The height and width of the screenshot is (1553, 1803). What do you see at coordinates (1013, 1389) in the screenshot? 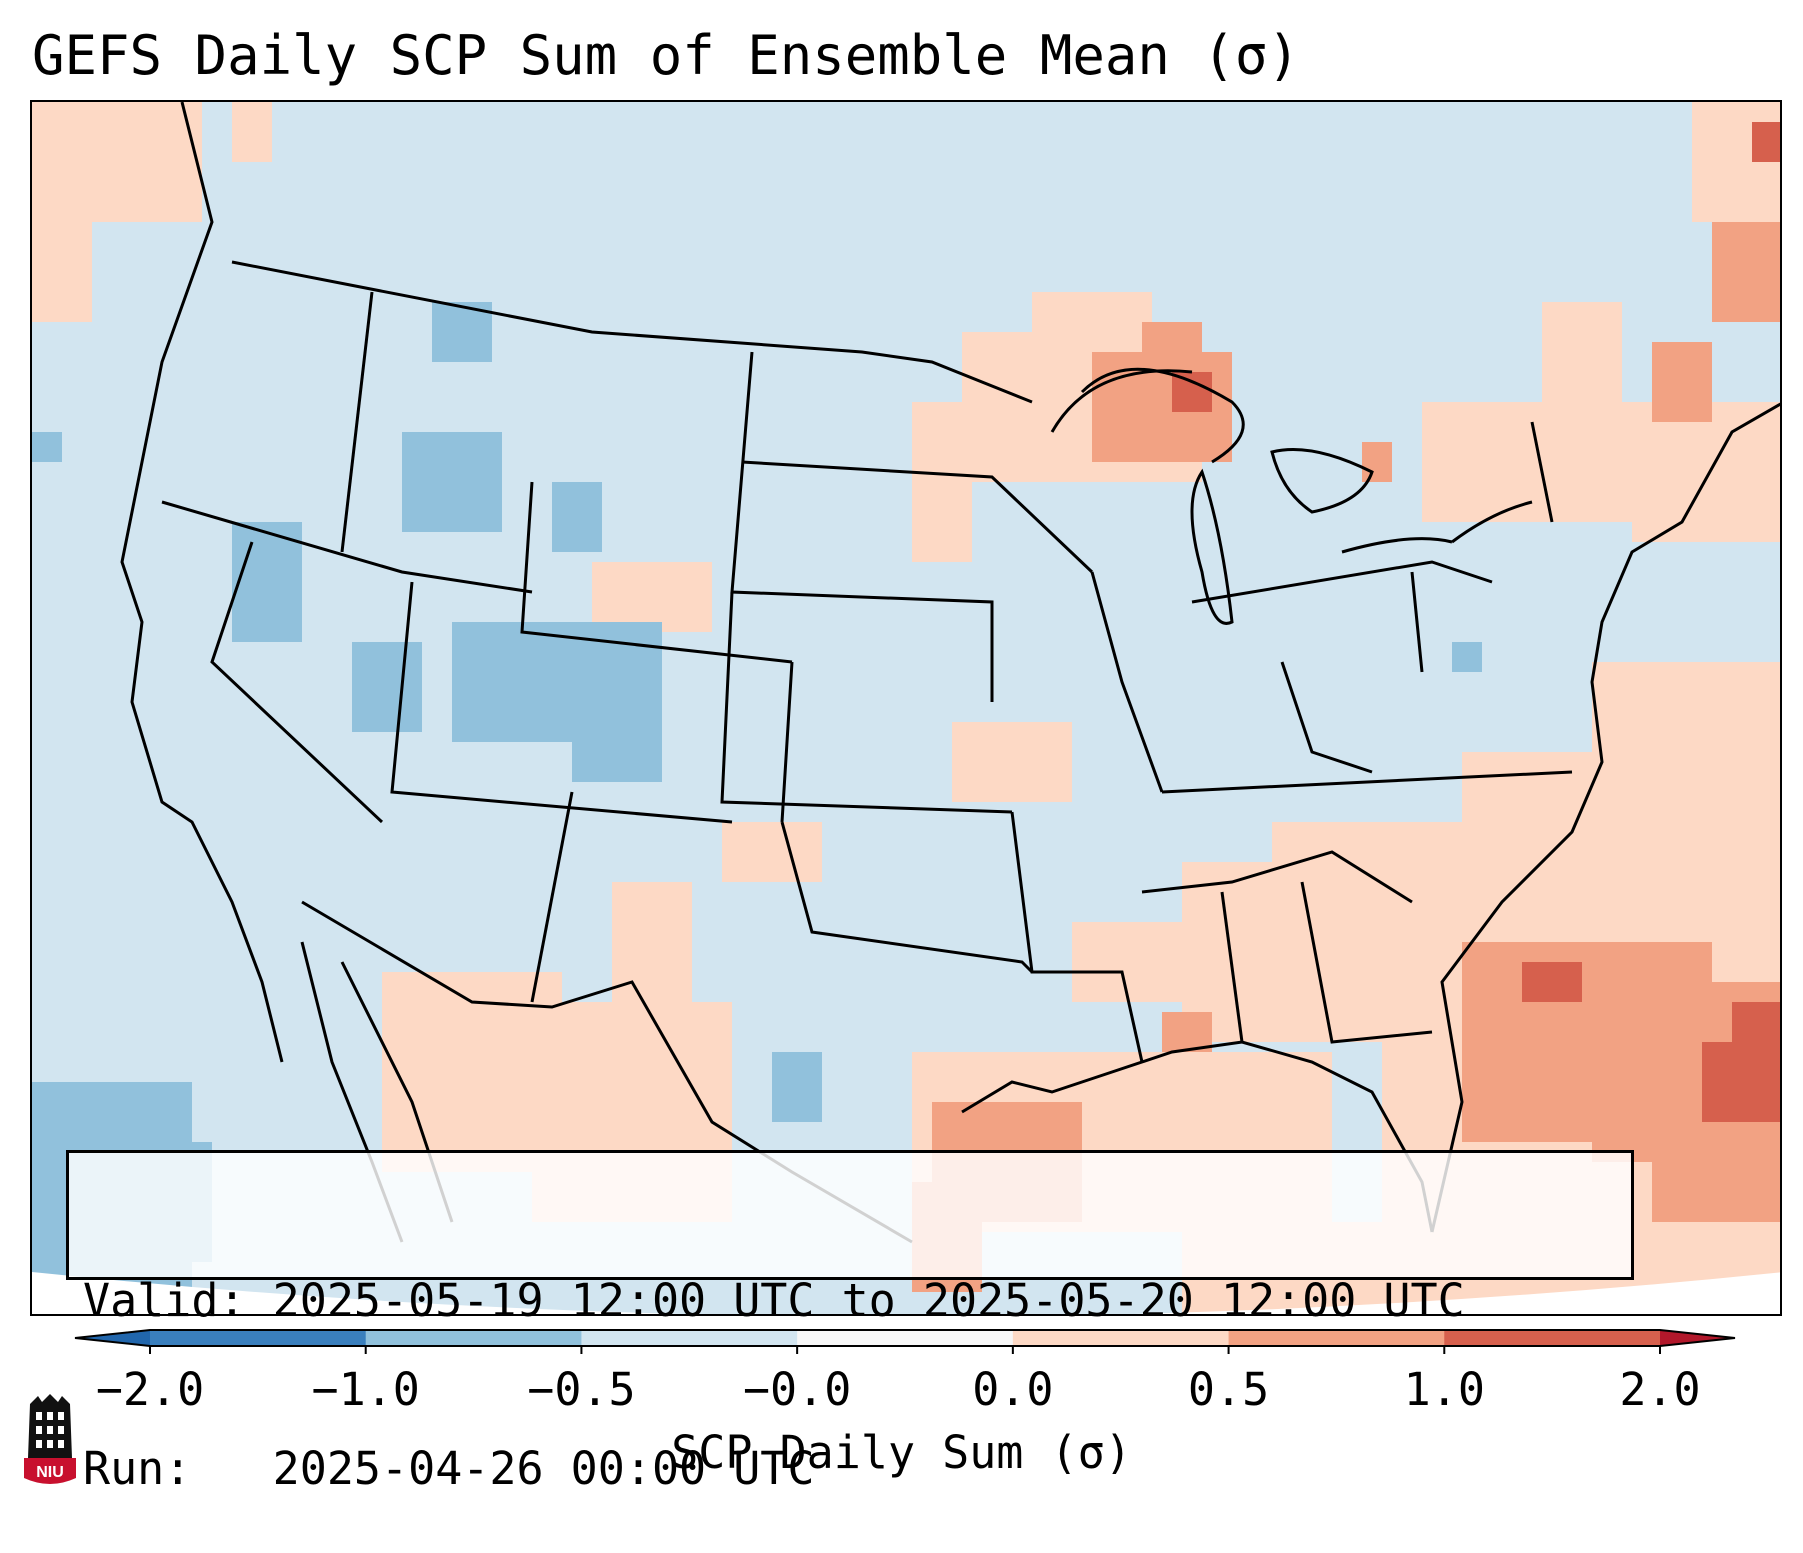
I see `colorbar-tick-label: 0.0` at bounding box center [1013, 1389].